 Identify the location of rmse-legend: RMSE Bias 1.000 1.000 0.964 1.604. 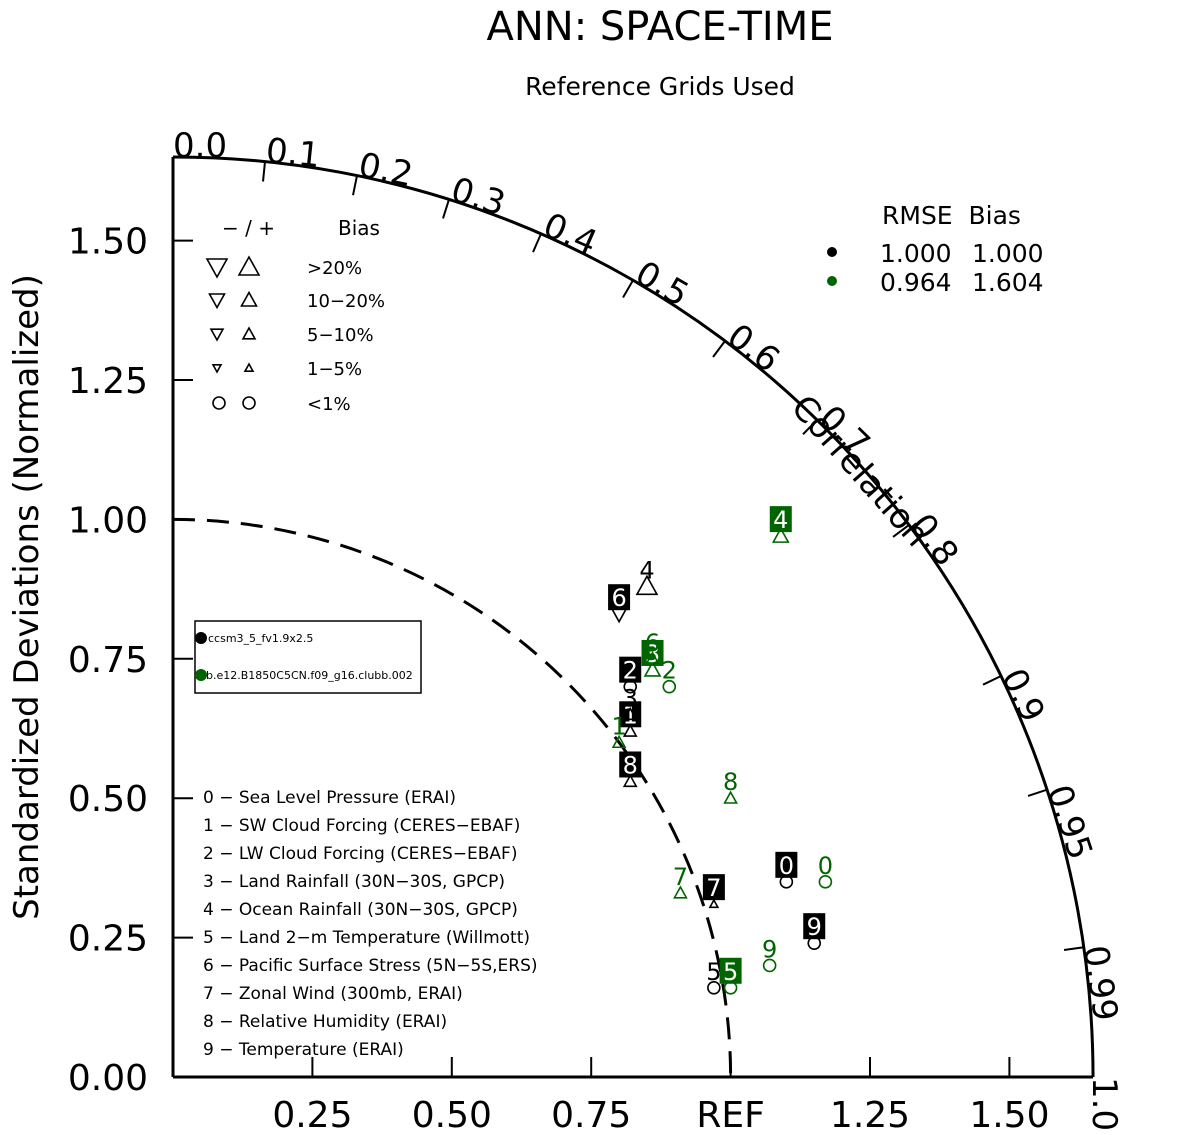
(935, 249).